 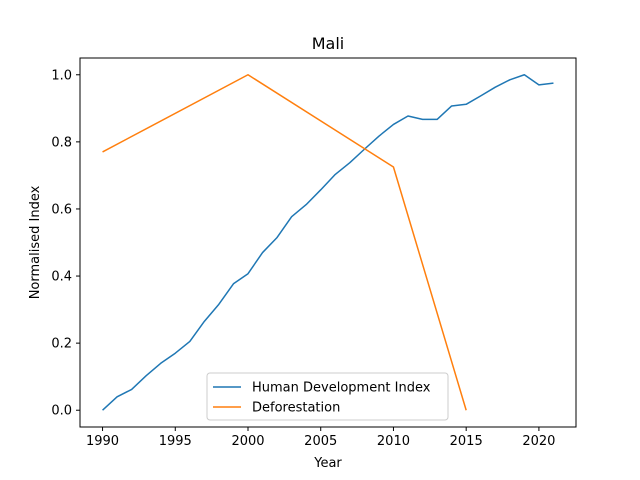 I want to click on x-tick-label: 1995, so click(x=175, y=441).